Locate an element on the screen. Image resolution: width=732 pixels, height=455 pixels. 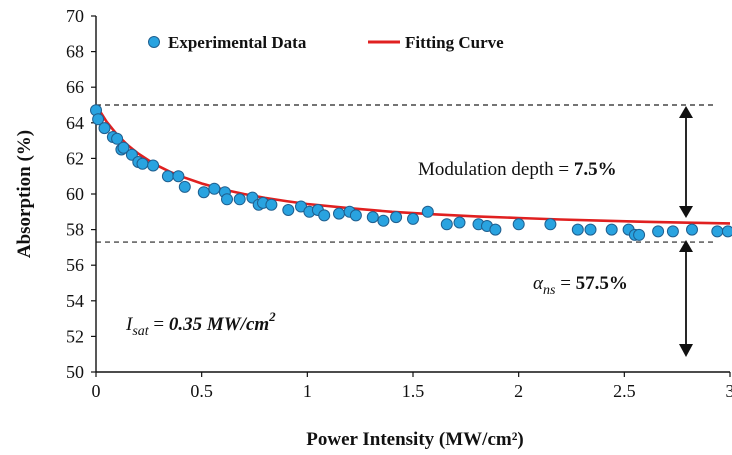
isat-label: Isat = 0.35 MW/cm2 is located at coordinates (200, 324).